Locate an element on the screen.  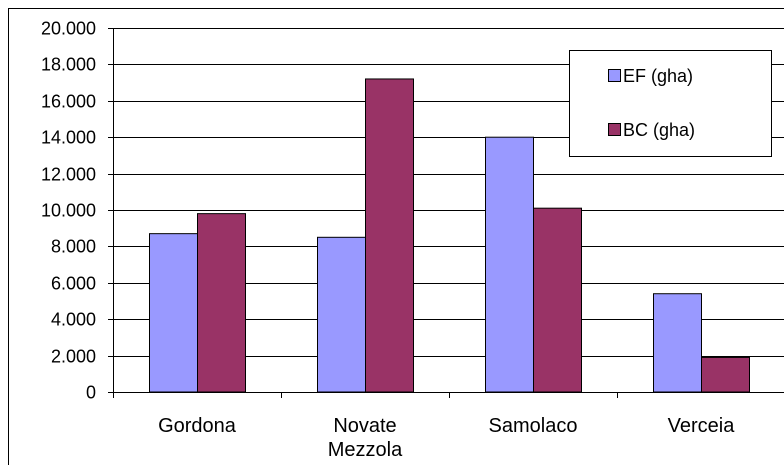
x-tick-label: Gordona is located at coordinates (197, 426).